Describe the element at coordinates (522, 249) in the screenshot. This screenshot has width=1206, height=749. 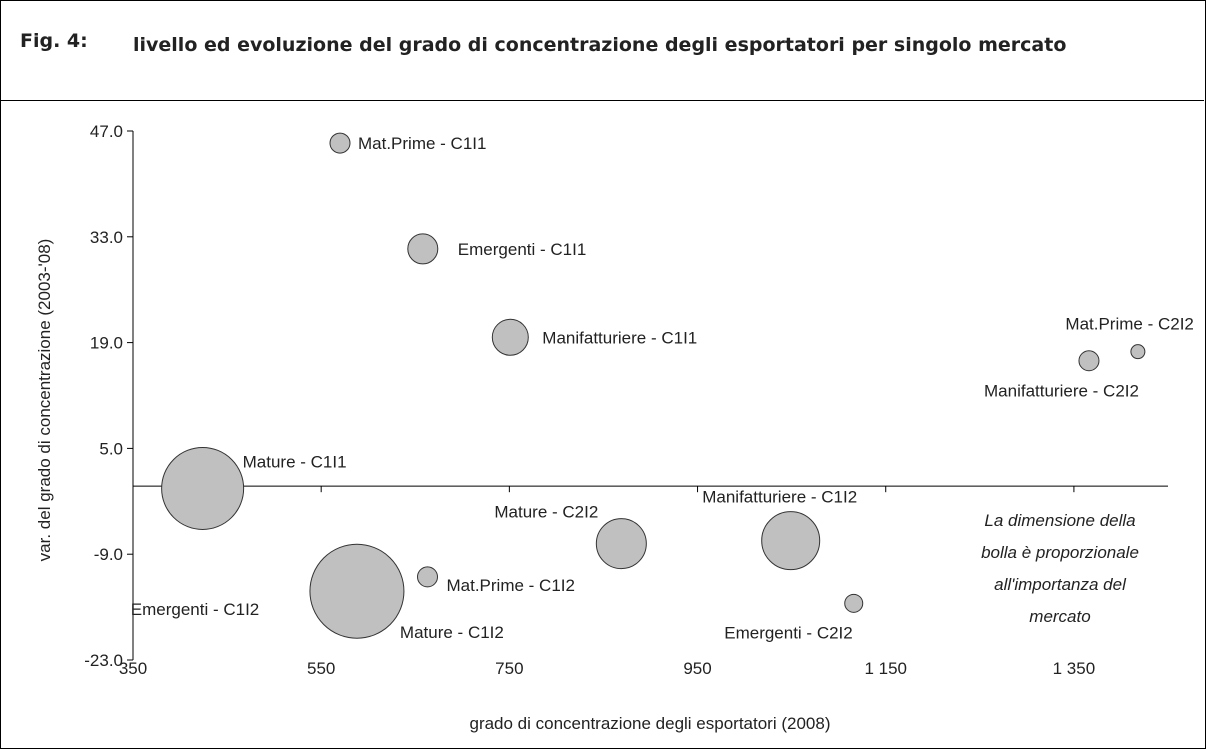
I see `bubble-label: Emergenti - C1I1` at that location.